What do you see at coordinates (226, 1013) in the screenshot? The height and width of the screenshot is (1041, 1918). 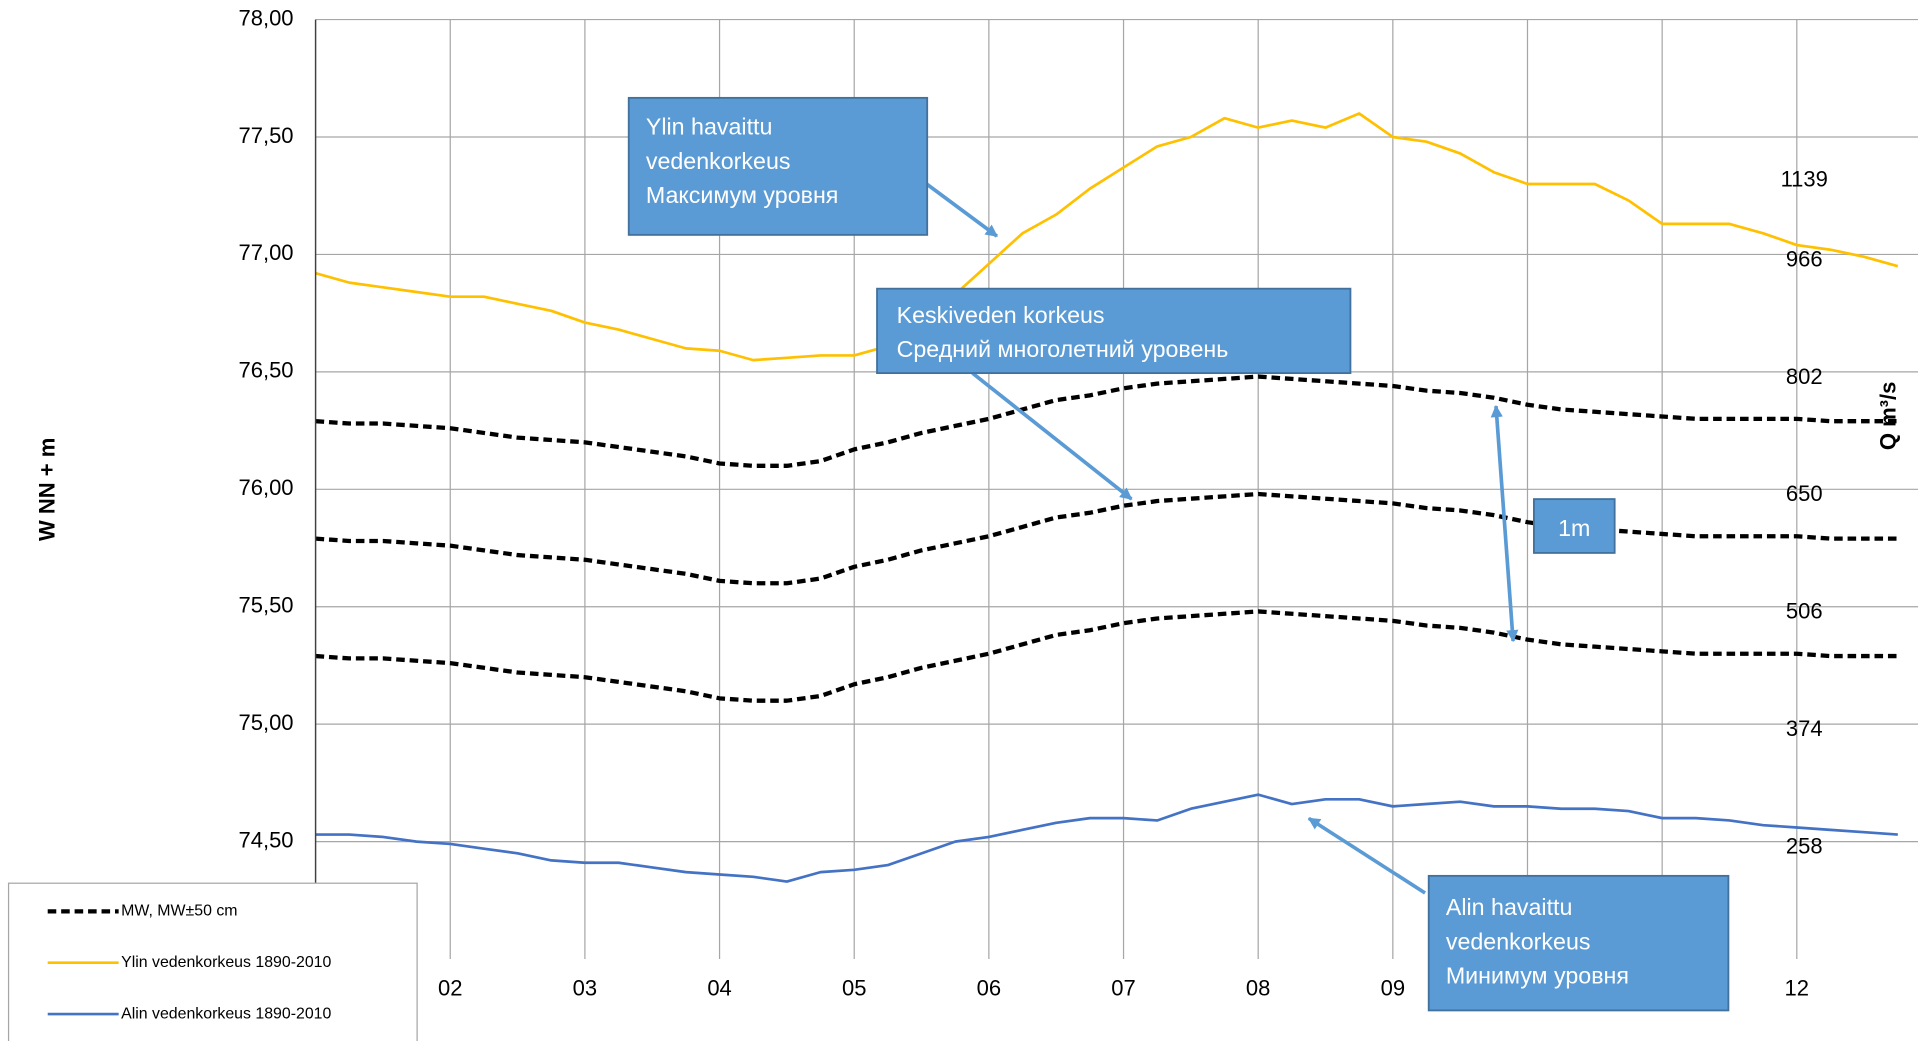 I see `legend-label: Alin vedenkorkeus 1890-2010` at bounding box center [226, 1013].